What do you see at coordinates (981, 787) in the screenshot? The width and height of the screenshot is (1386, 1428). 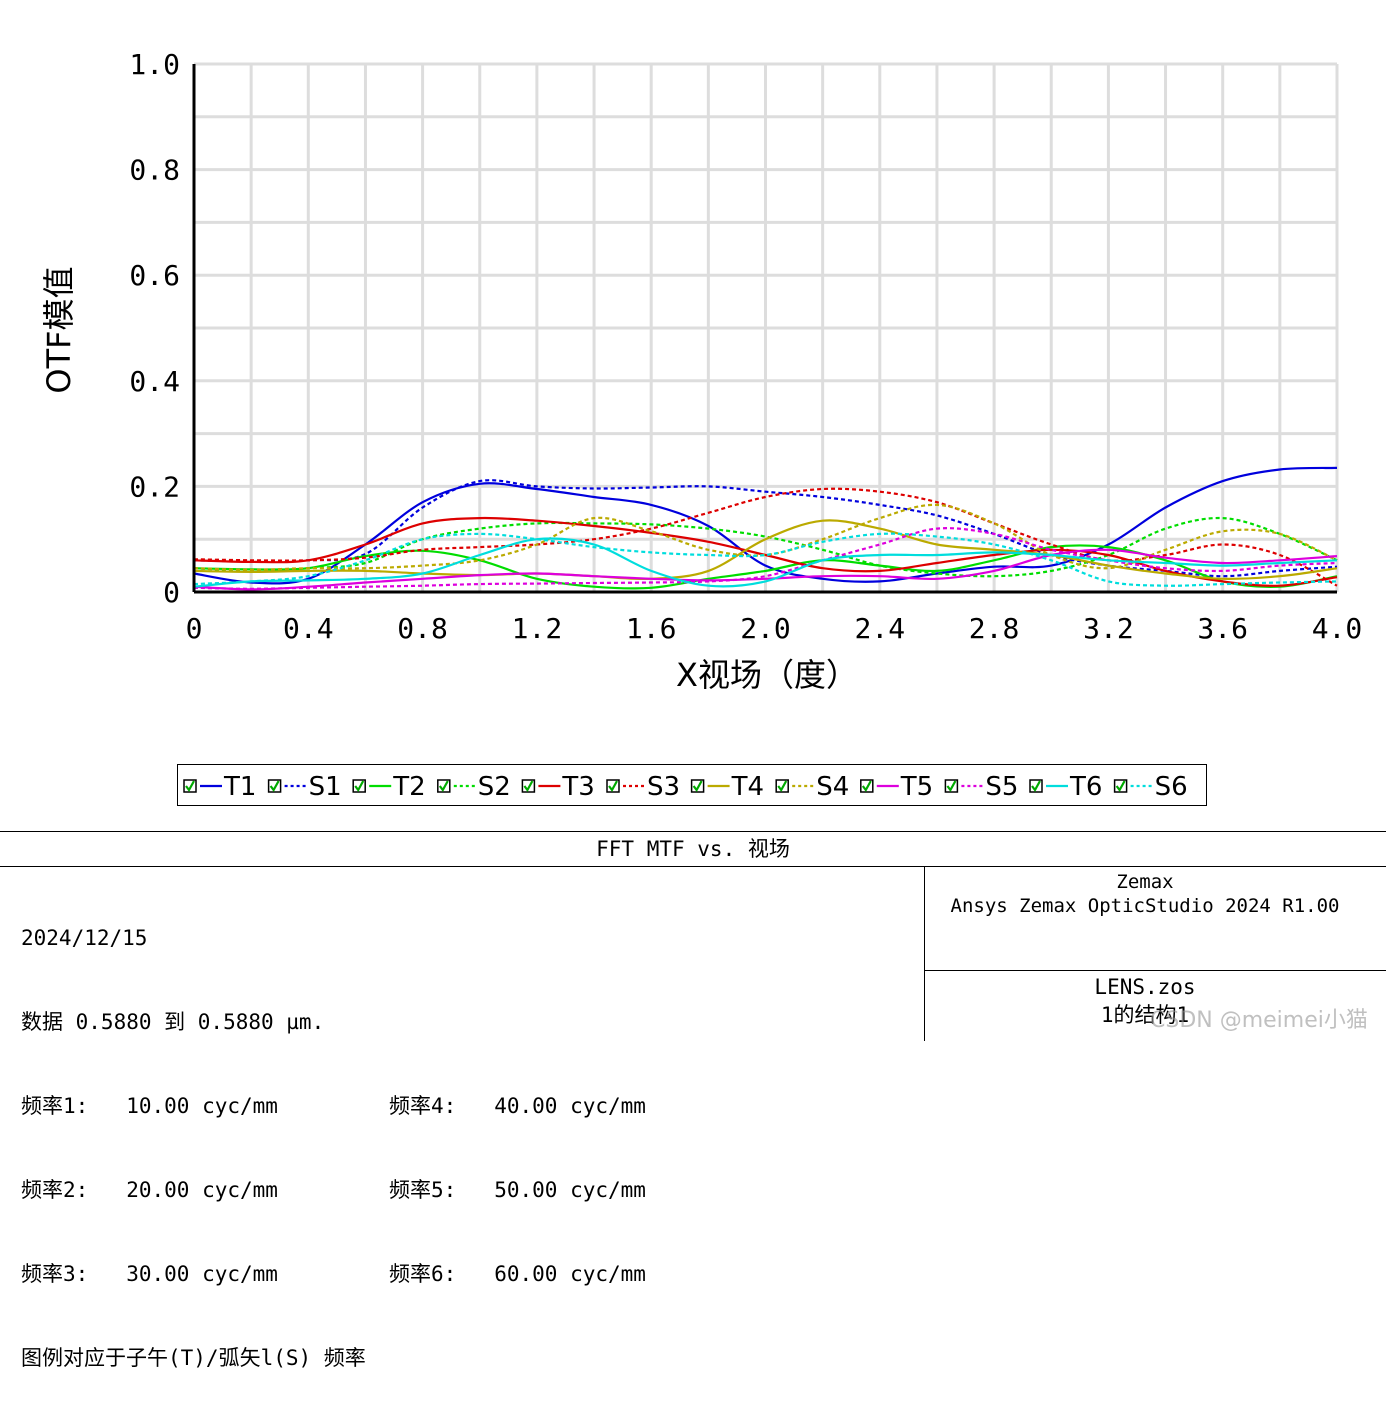 I see `legend-item-s5: S5` at bounding box center [981, 787].